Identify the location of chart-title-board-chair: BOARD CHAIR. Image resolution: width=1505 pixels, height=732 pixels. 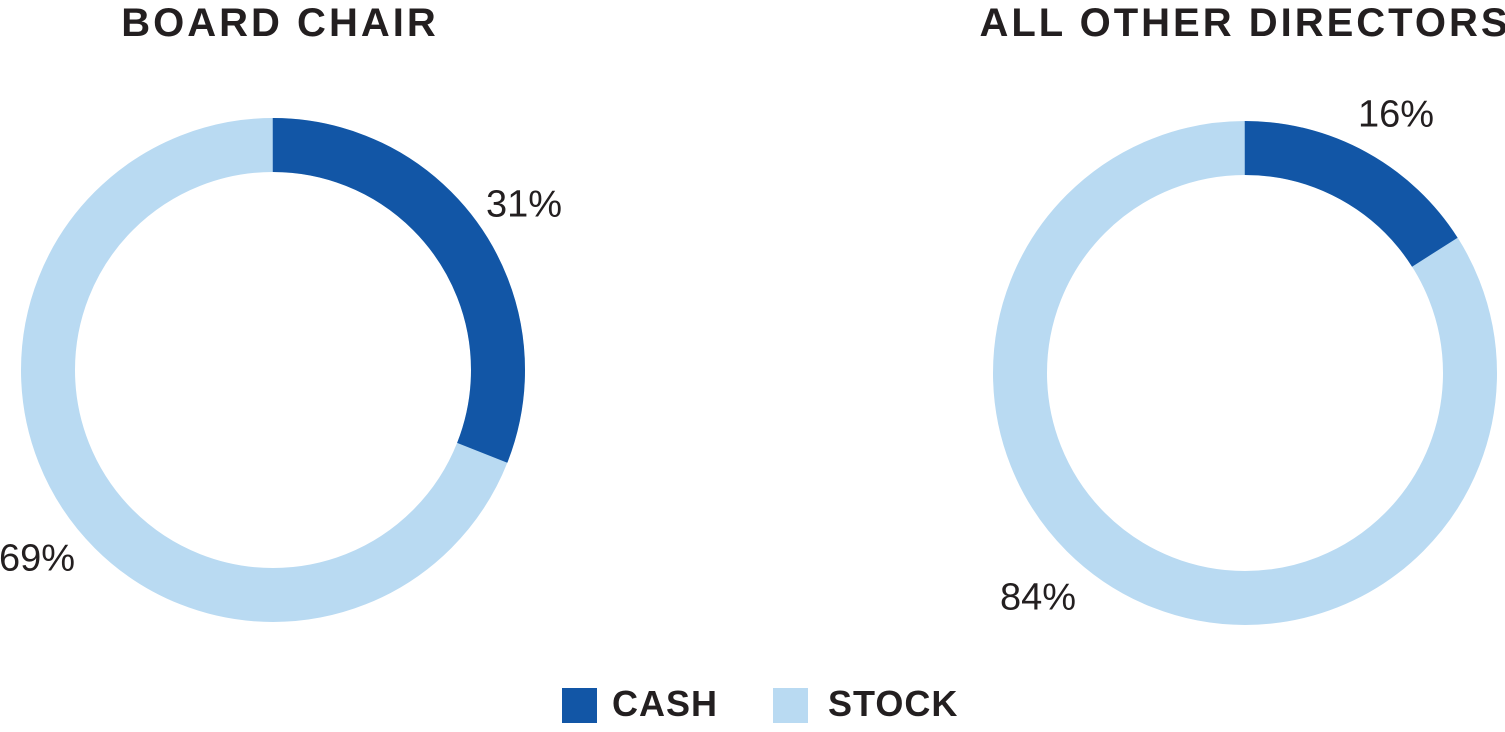
(280, 23).